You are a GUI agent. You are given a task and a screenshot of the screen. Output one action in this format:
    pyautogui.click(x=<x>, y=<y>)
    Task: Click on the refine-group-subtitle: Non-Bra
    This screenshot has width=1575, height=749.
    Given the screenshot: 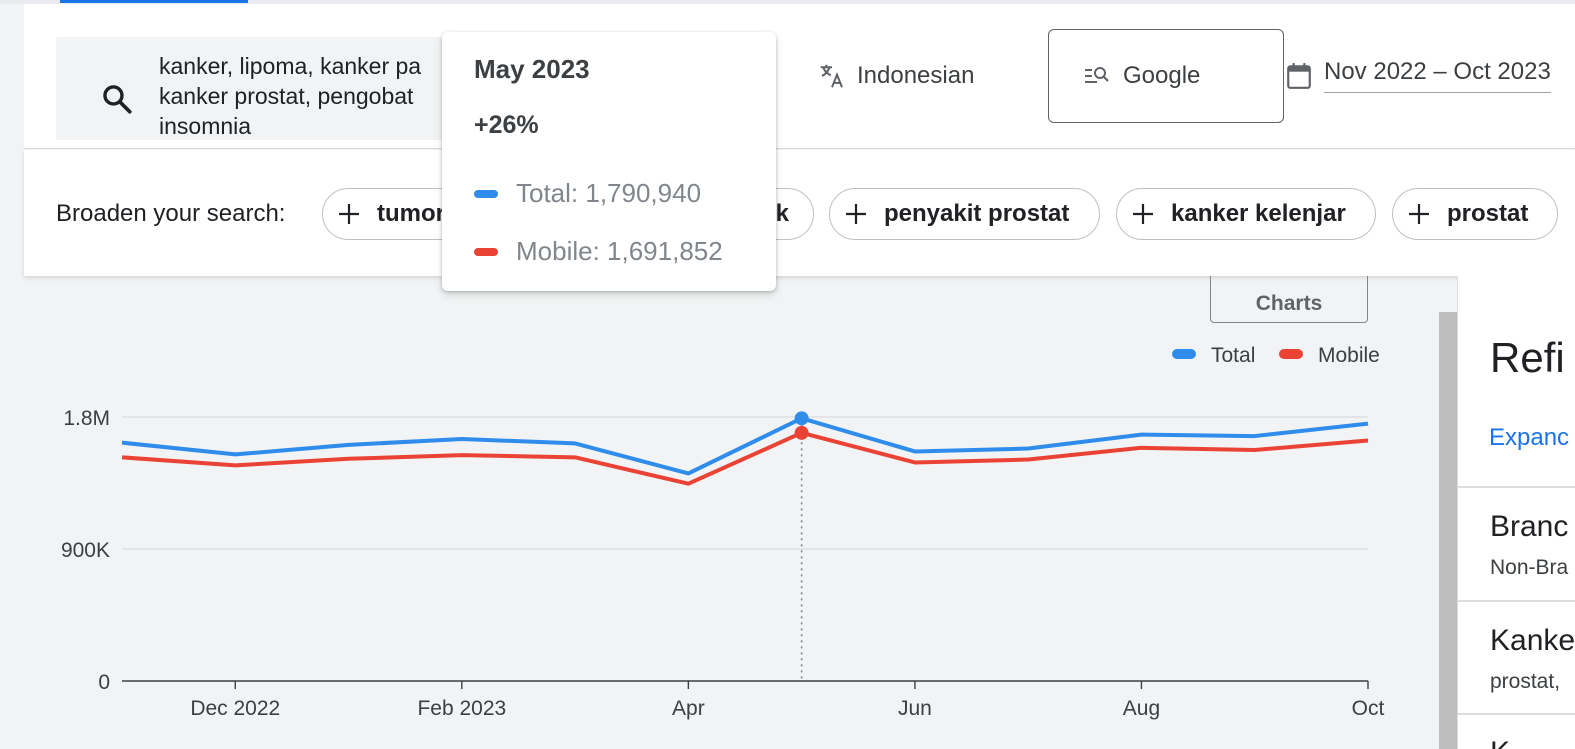 What is the action you would take?
    pyautogui.click(x=1529, y=567)
    